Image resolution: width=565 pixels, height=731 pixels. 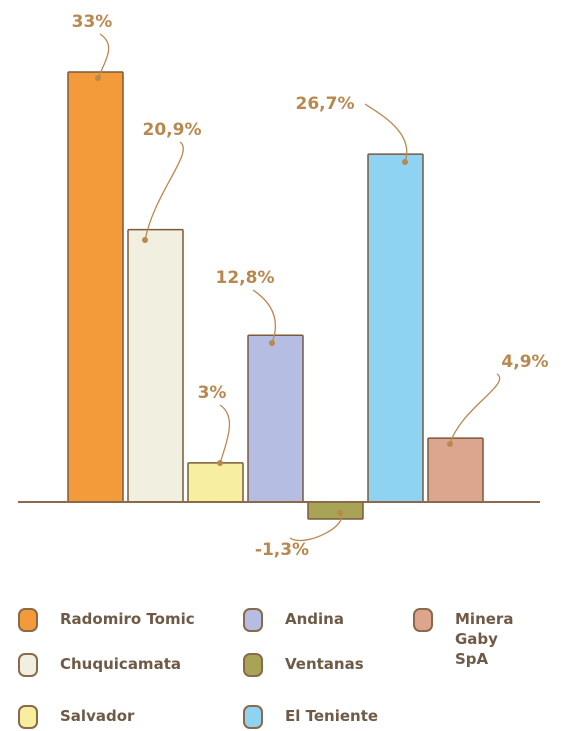 I want to click on legend-item: Andina, so click(x=293, y=620).